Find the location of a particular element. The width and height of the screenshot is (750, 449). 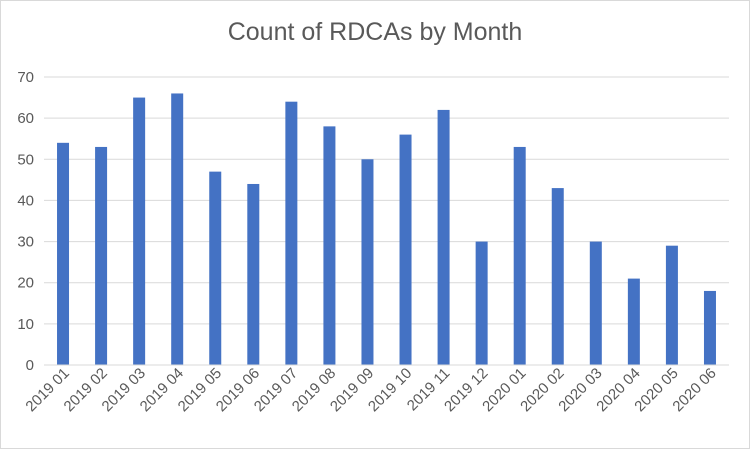

y-tick-label: 60 is located at coordinates (25, 118).